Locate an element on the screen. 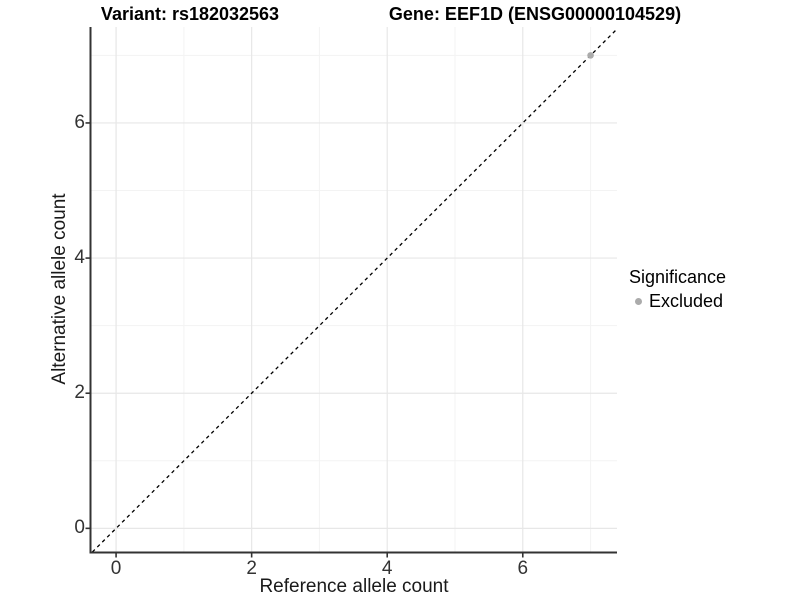 This screenshot has width=800, height=600. excluded-point-icon is located at coordinates (638, 301).